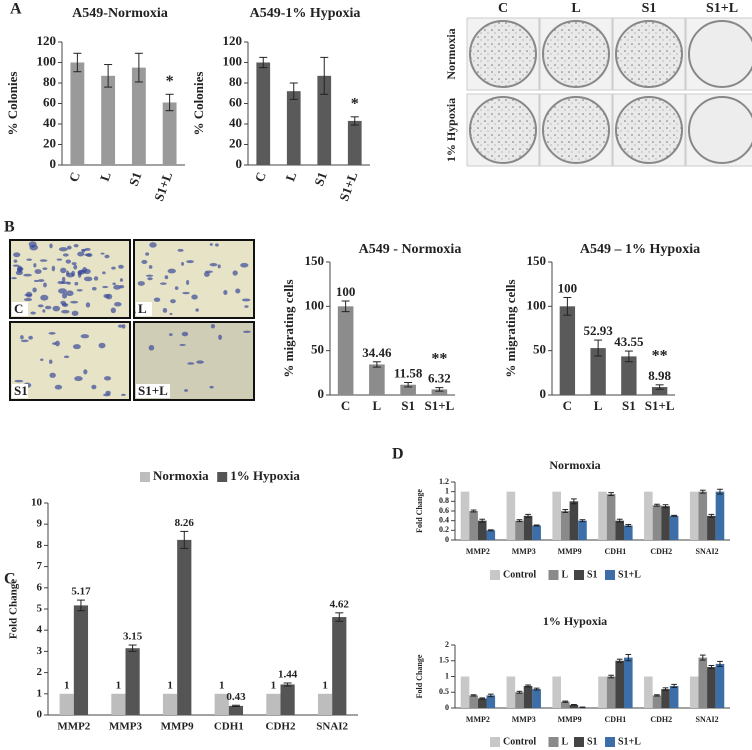  I want to click on x-tick-label: C, so click(567, 405).